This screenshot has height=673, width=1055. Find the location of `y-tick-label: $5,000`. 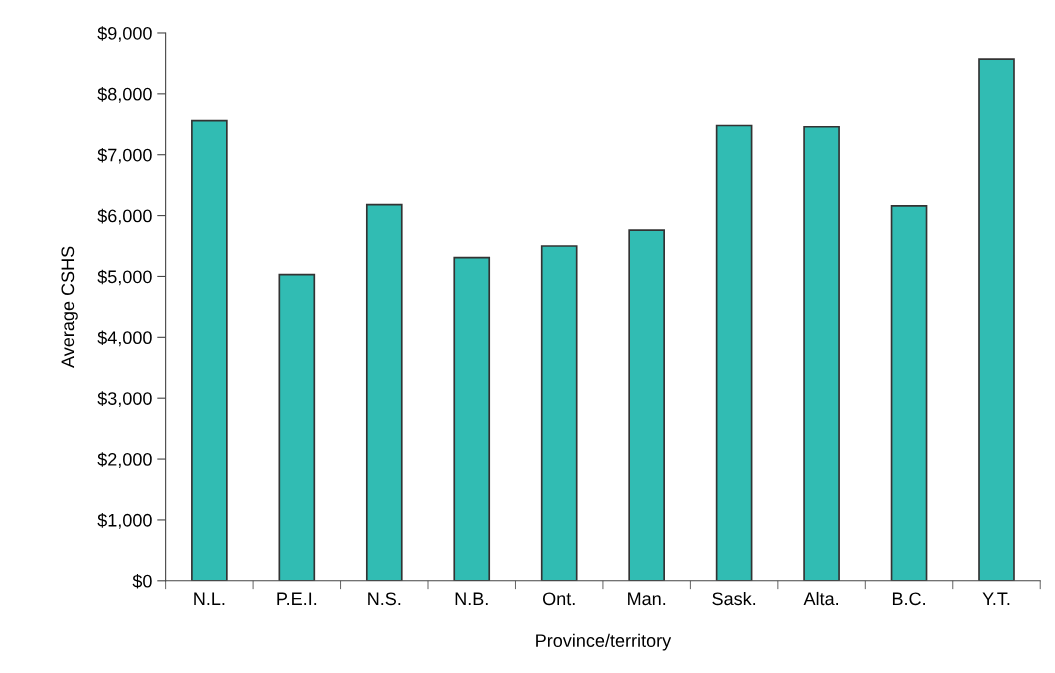

y-tick-label: $5,000 is located at coordinates (124, 277).